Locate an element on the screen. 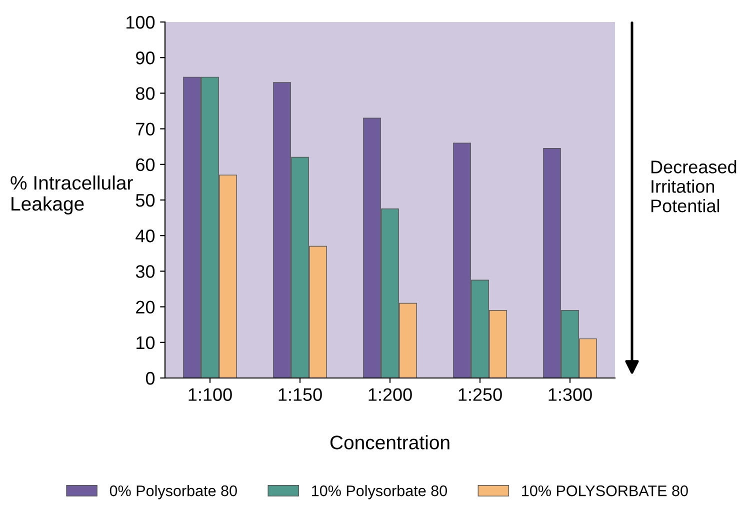  x-tick-label: 1:250 is located at coordinates (480, 394).